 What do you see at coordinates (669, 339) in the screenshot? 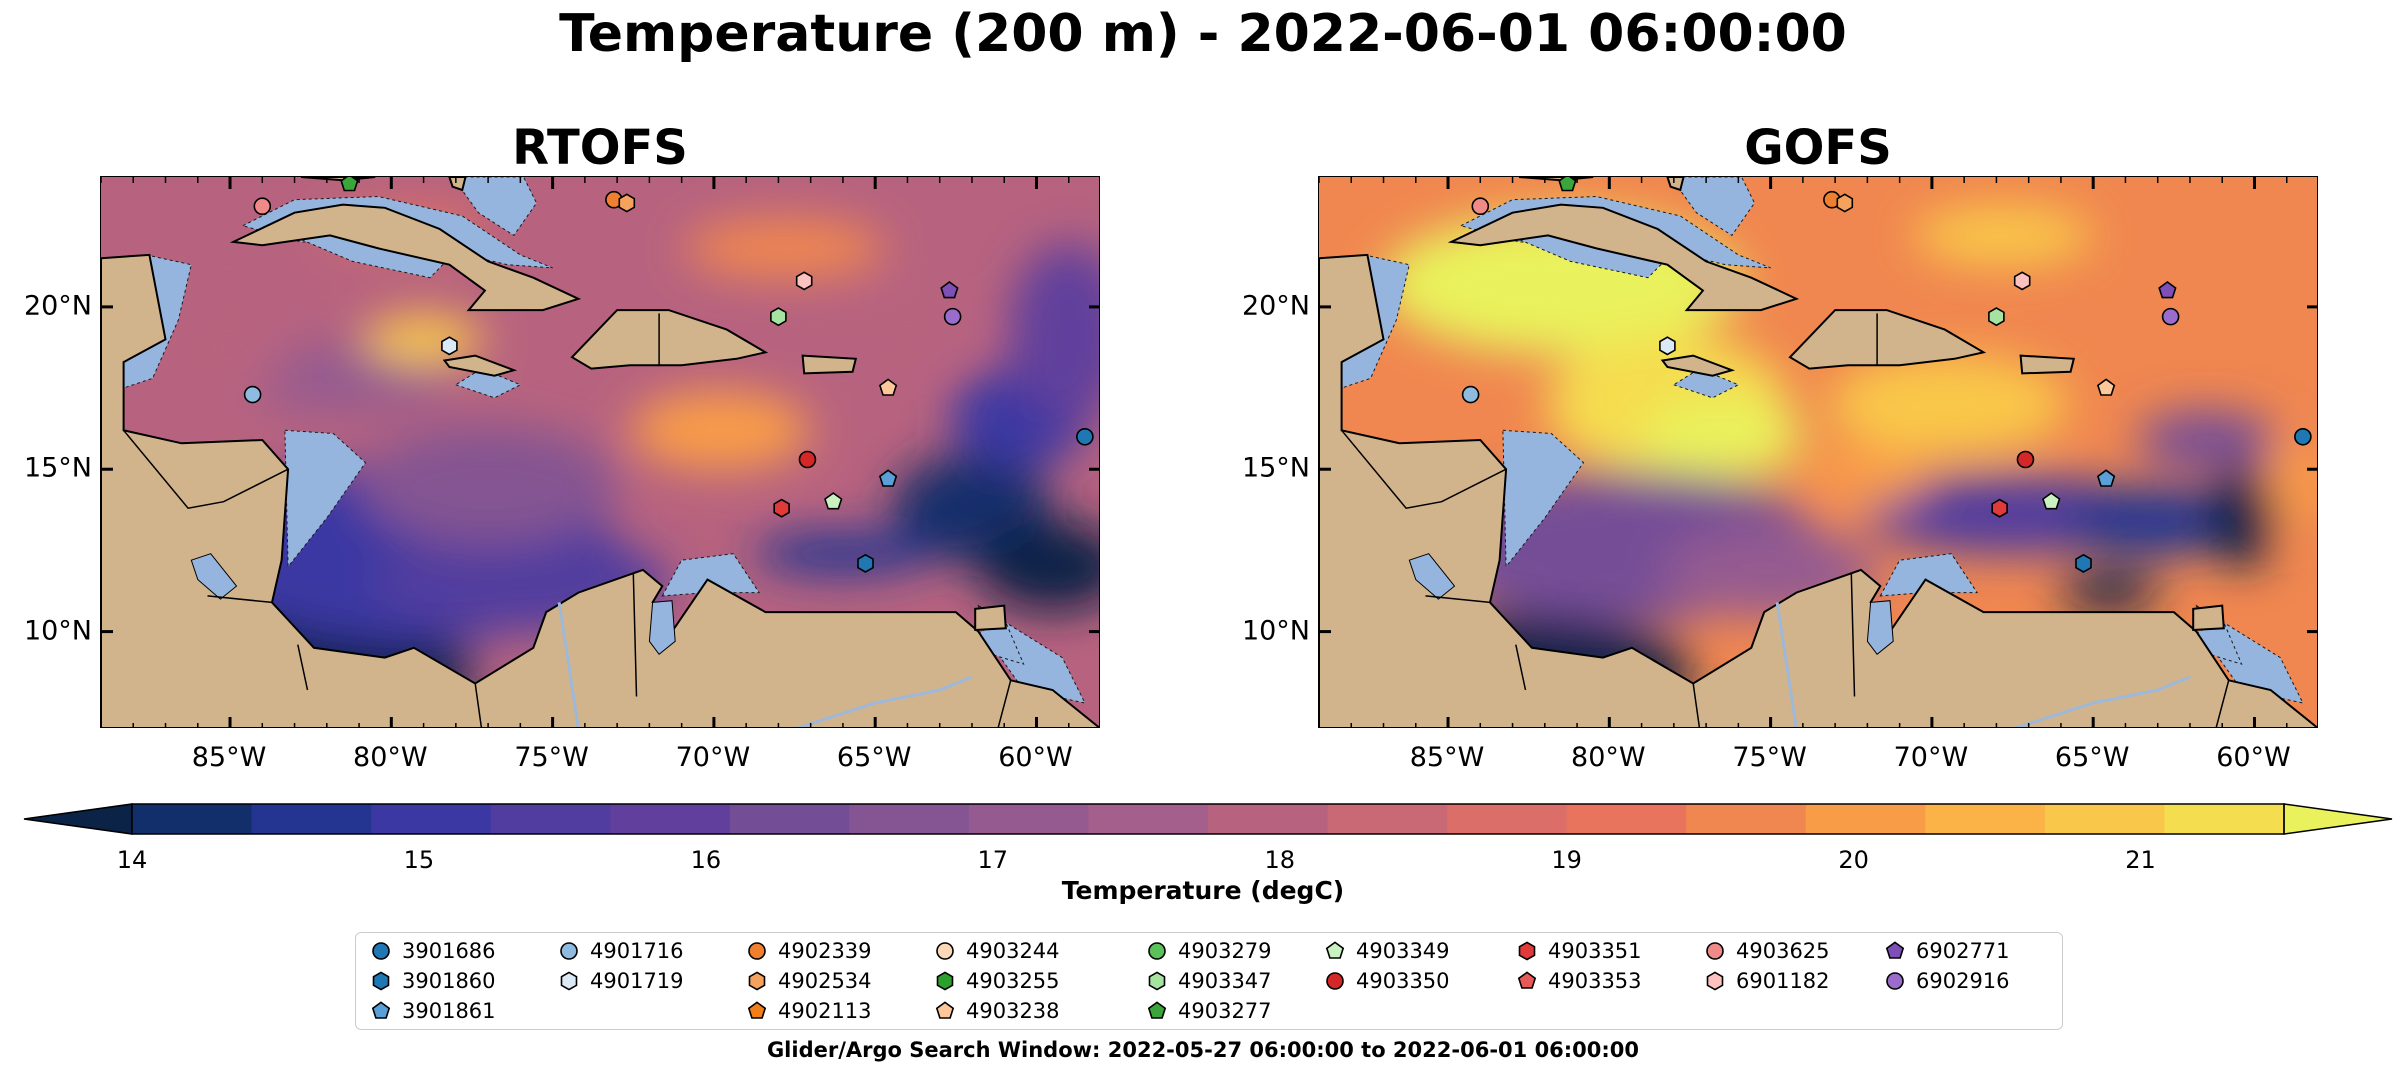
I see `hispaniola-land` at bounding box center [669, 339].